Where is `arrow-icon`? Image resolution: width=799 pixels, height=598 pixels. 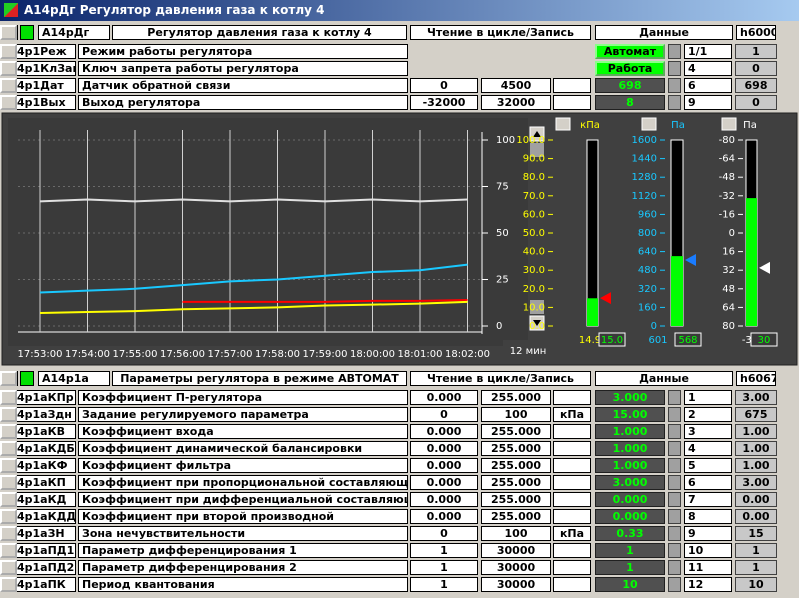
arrow-icon is located at coordinates (537, 134).